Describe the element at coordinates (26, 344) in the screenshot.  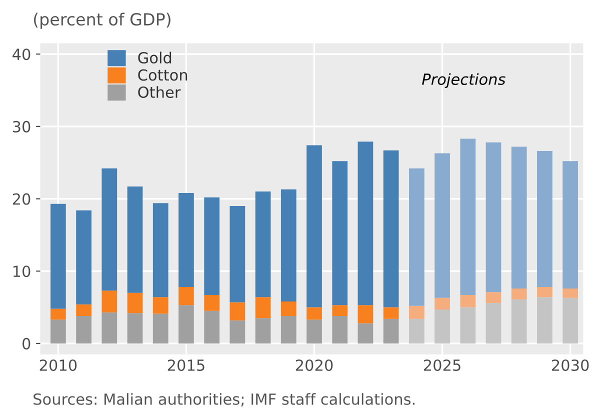
I see `y-tick-label: 0` at that location.